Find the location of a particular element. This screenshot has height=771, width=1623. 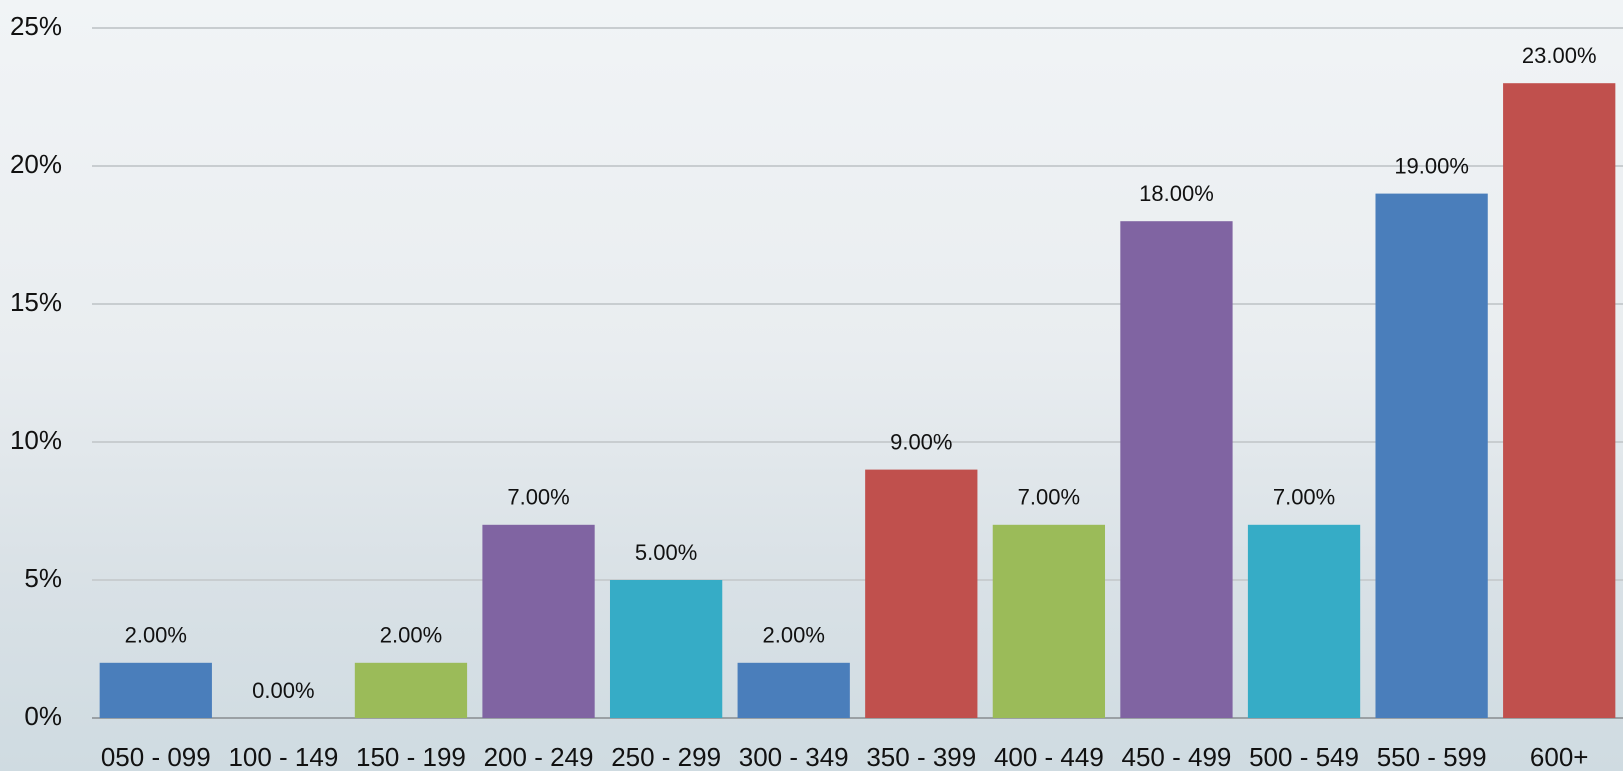

y-tick-label: 25% is located at coordinates (36, 26).